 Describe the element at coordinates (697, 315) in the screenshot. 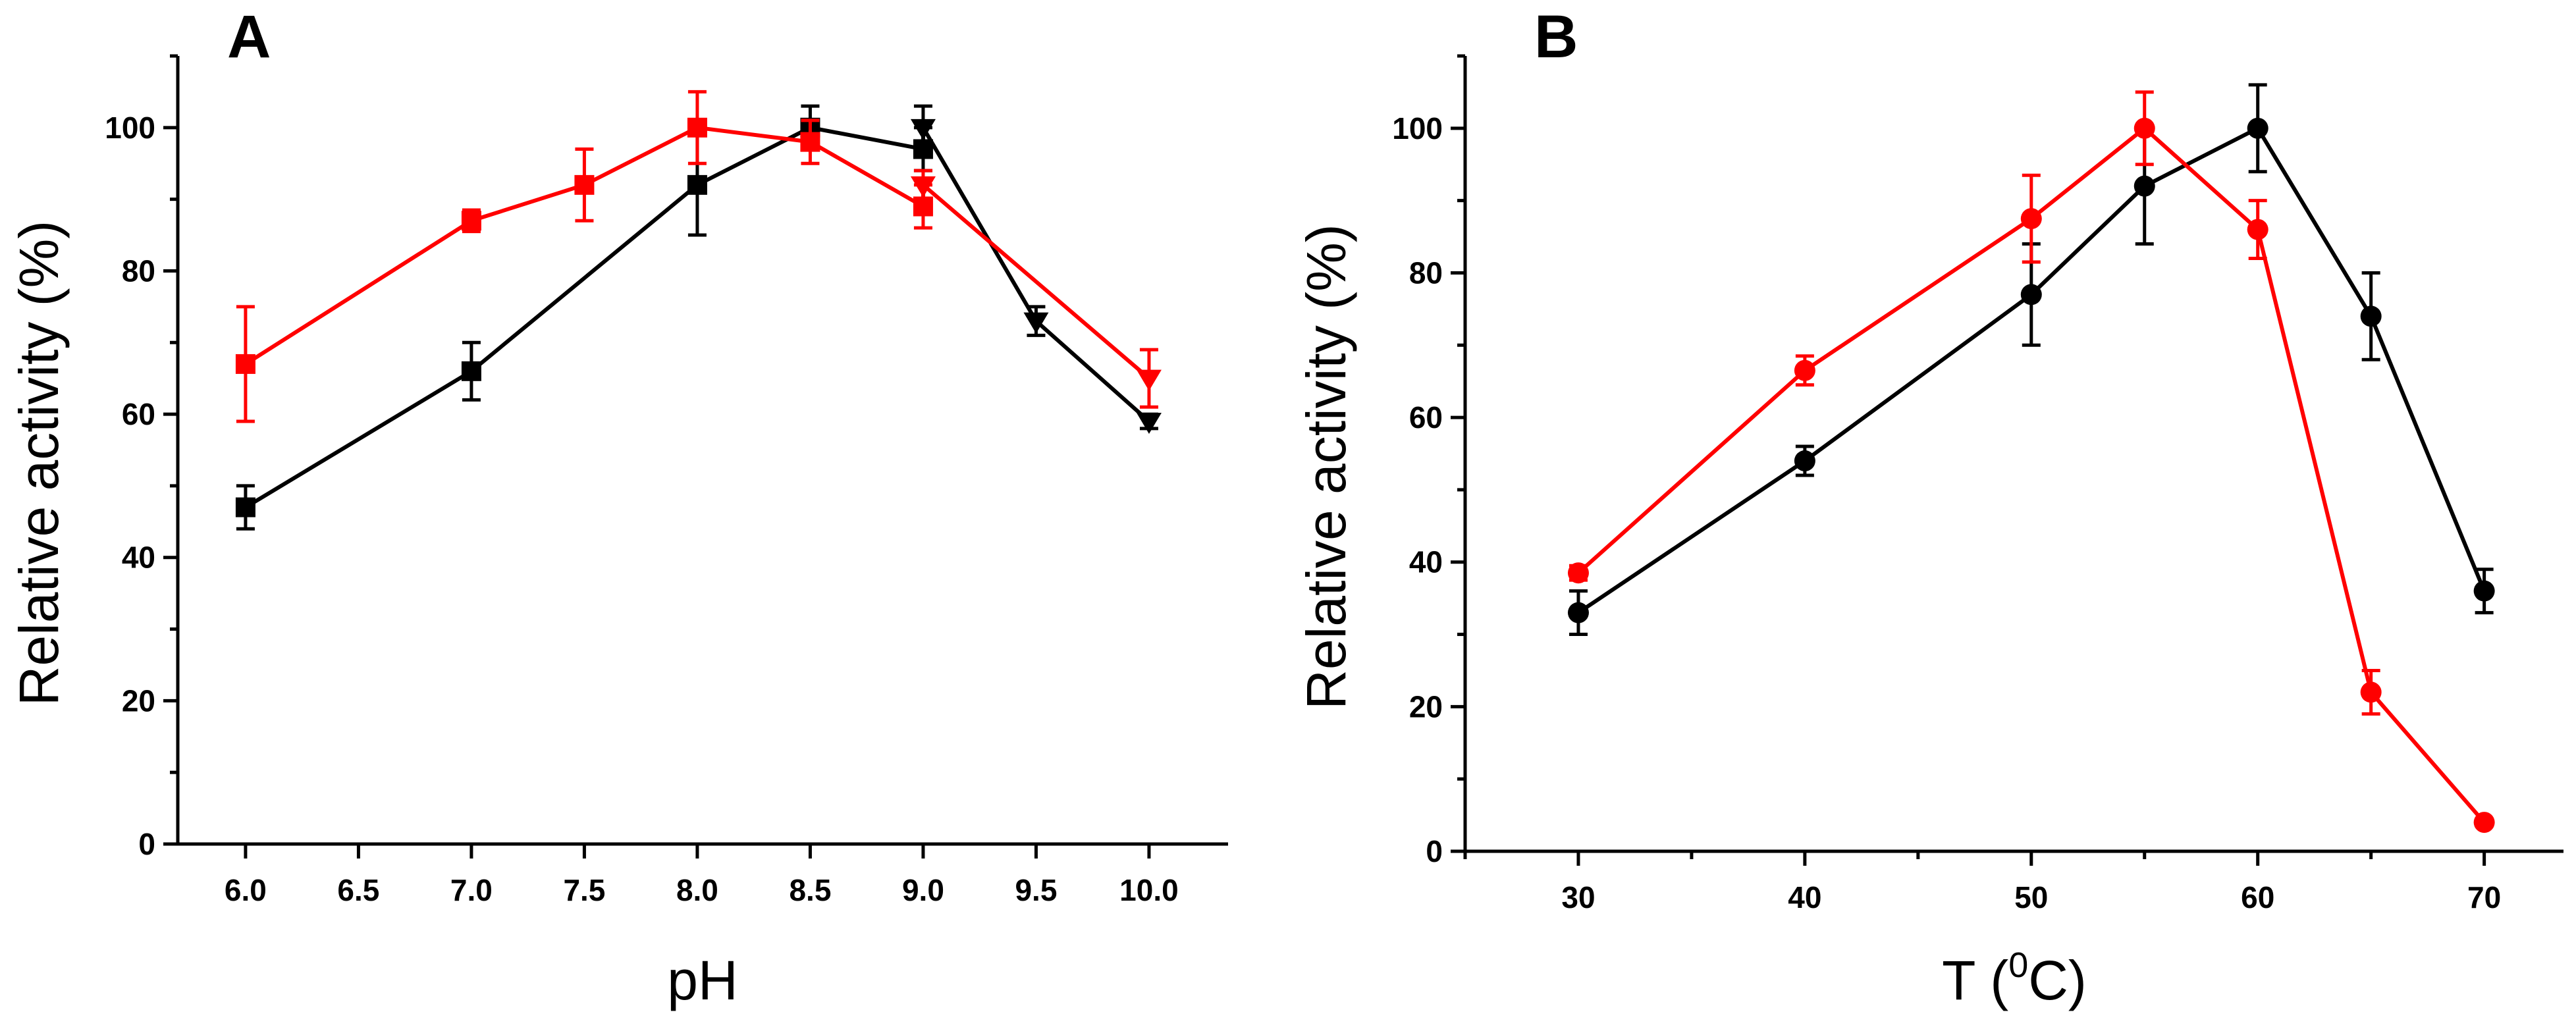

I see `series-line-black` at that location.